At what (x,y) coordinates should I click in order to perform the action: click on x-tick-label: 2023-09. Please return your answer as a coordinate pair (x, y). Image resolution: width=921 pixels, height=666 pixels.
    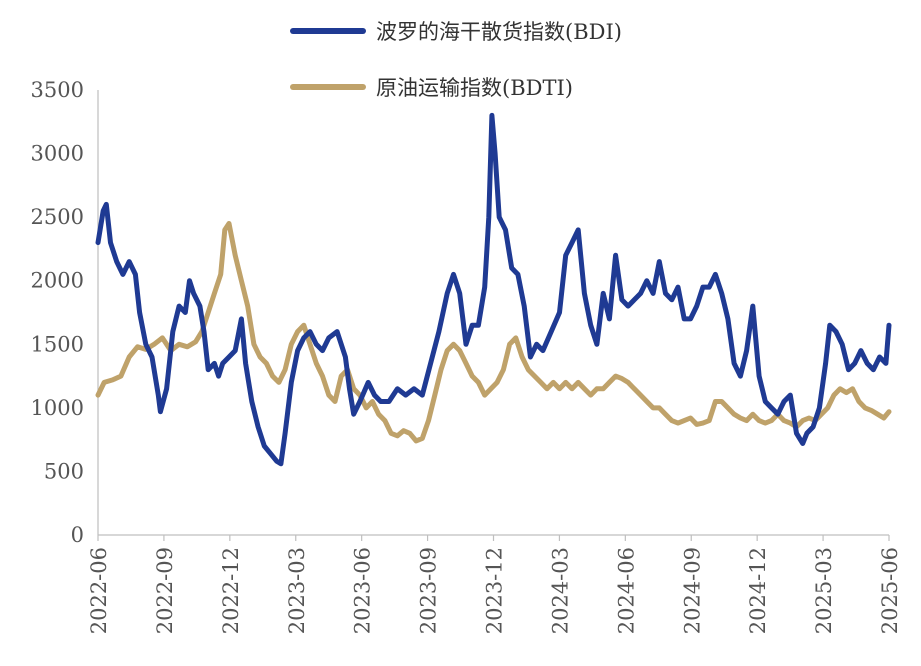
    Looking at the image, I should click on (429, 590).